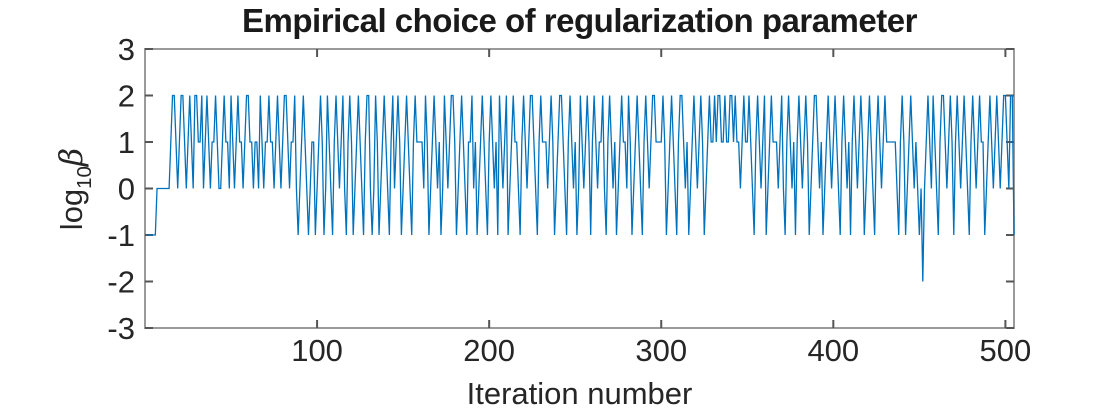  What do you see at coordinates (126, 189) in the screenshot?
I see `y-tick-label: 0` at bounding box center [126, 189].